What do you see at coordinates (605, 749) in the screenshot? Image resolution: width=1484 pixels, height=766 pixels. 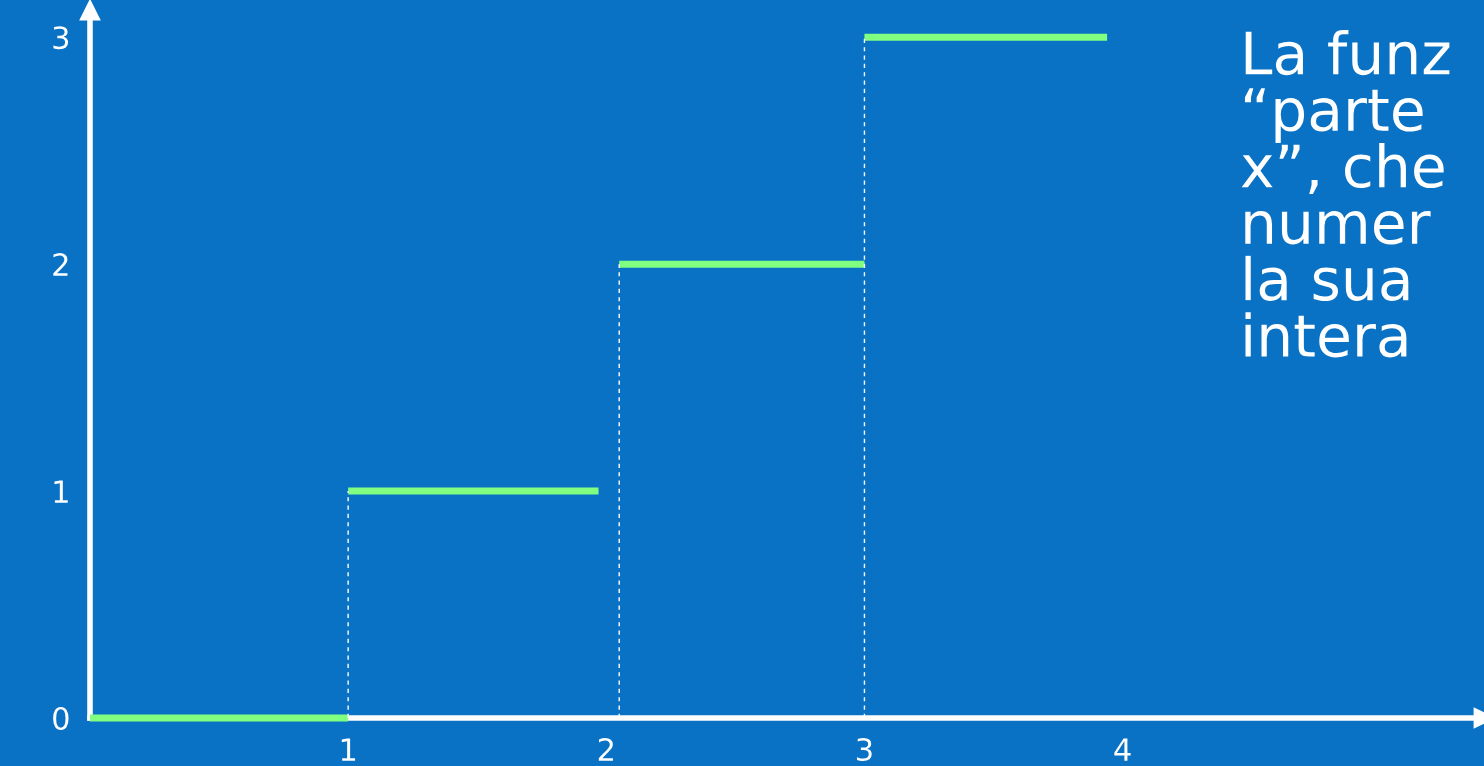 I see `x-tick-label: 2` at bounding box center [605, 749].